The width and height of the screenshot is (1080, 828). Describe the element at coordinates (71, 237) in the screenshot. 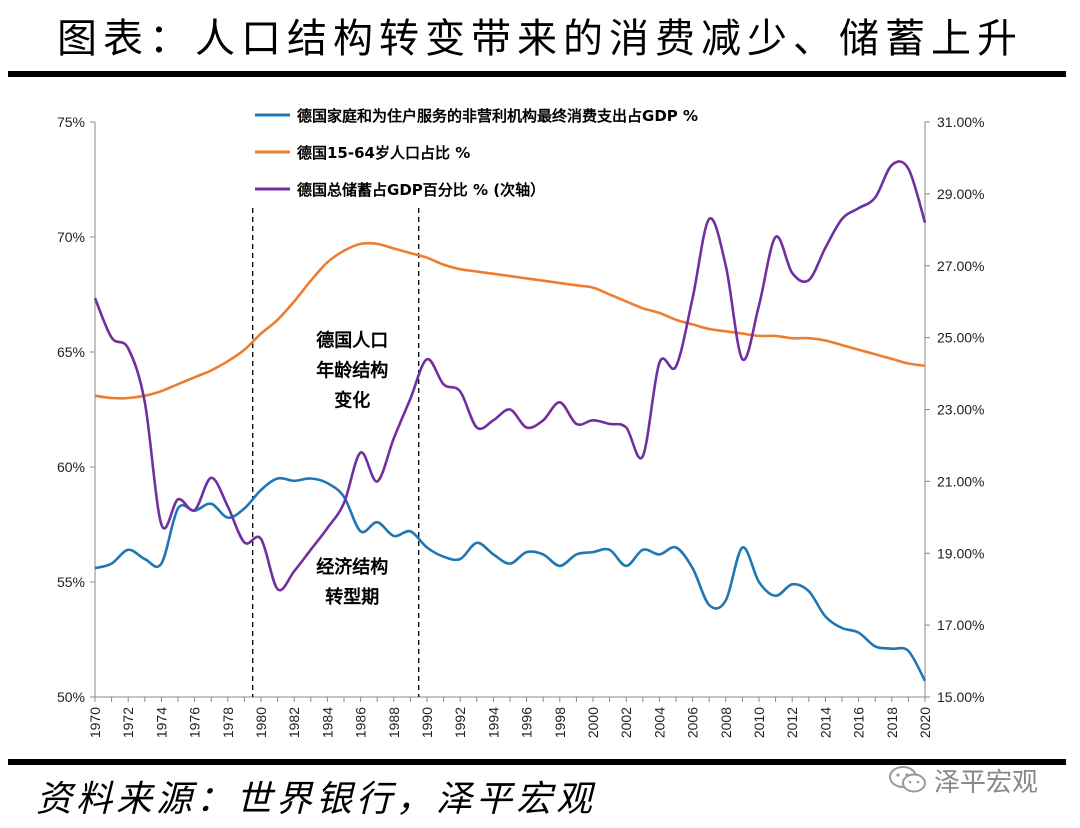

I see `y-left-tick-label: 70%` at that location.